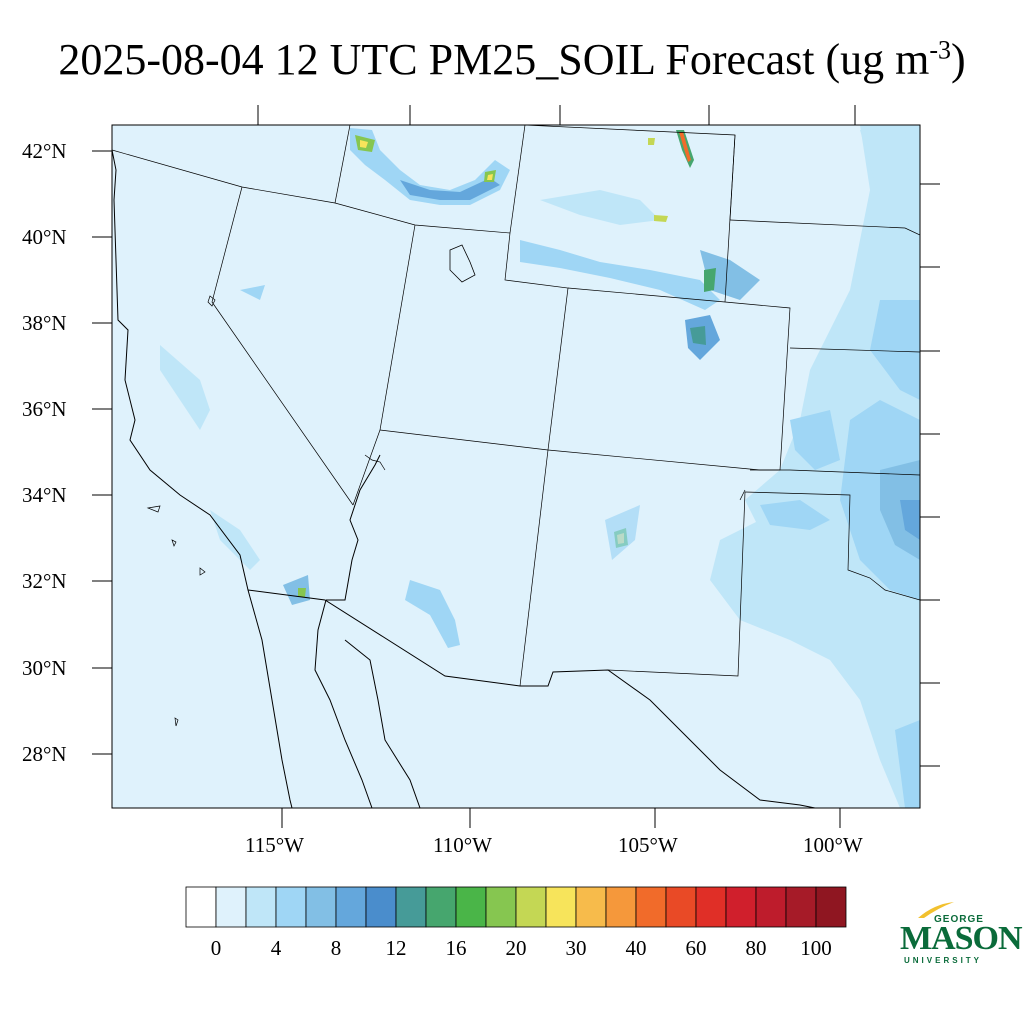 The image size is (1024, 1024). I want to click on lon-label-115: 115°W, so click(274, 845).